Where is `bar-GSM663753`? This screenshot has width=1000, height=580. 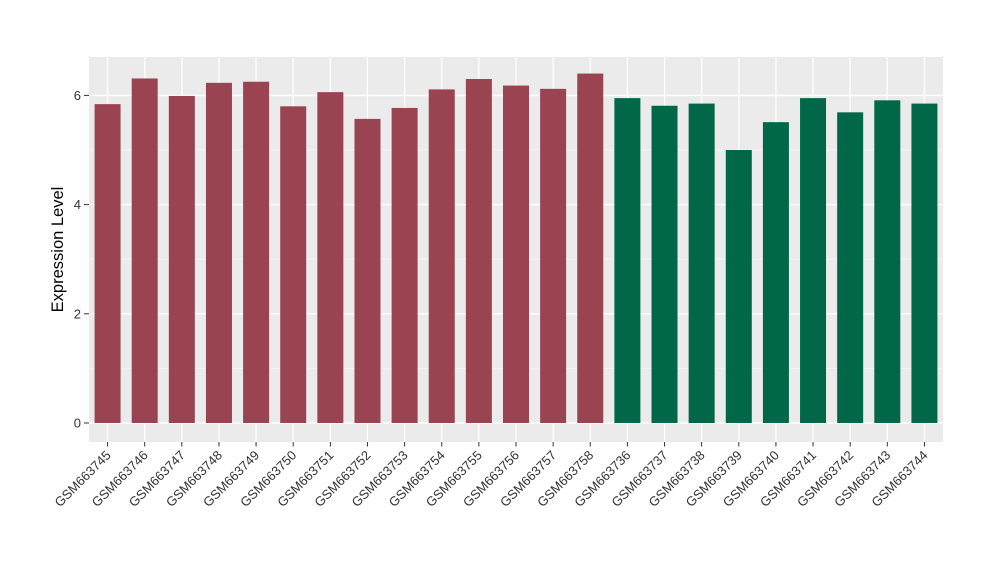 bar-GSM663753 is located at coordinates (404, 265).